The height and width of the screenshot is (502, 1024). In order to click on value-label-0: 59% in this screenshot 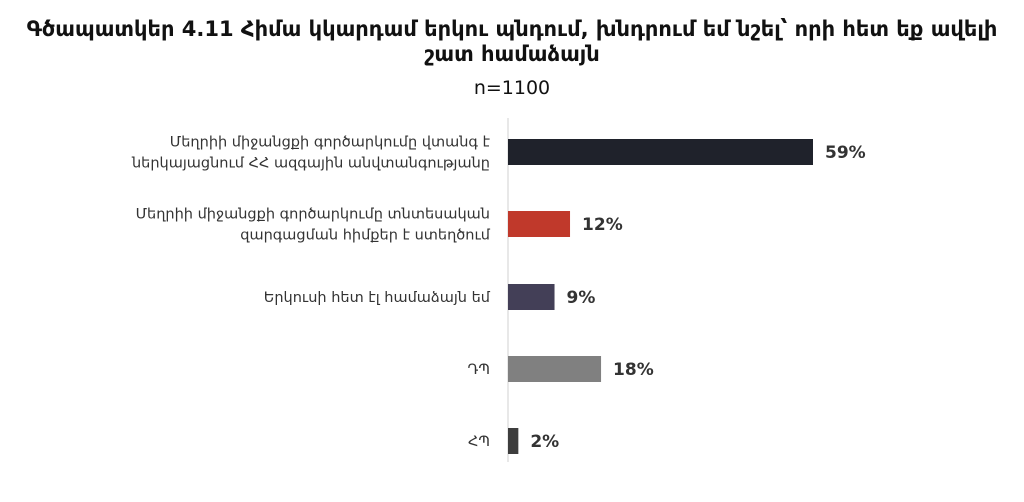, I will do `click(845, 153)`.